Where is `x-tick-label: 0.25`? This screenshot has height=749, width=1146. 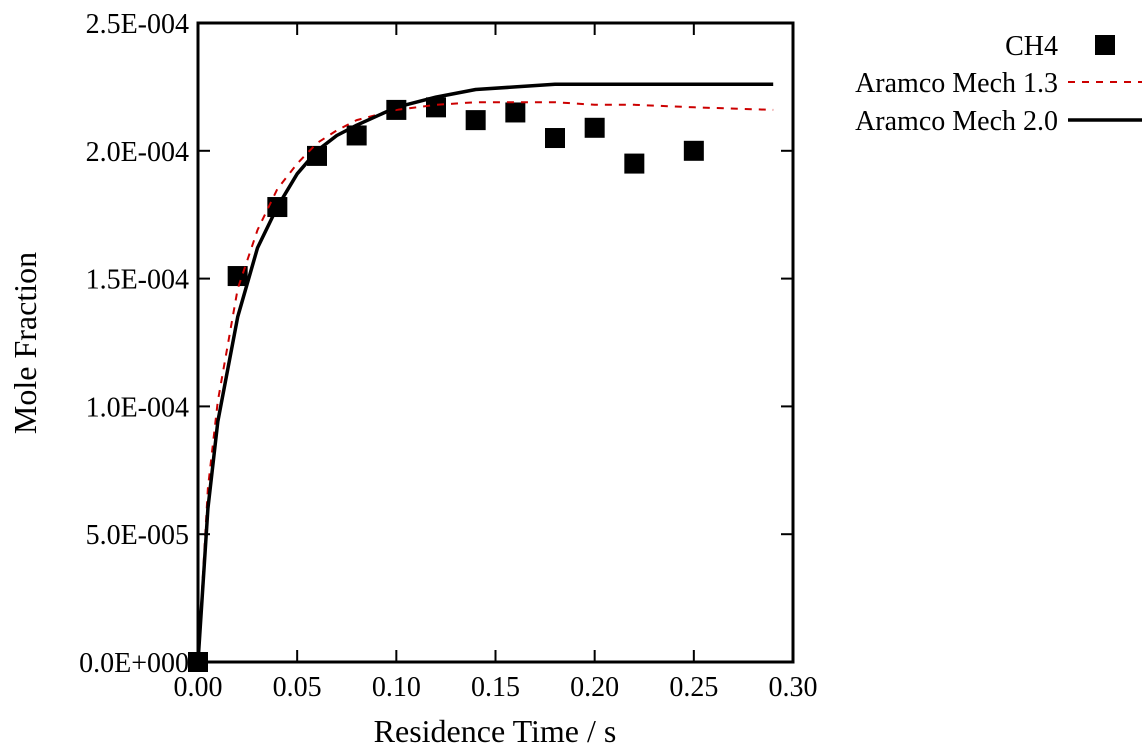 x-tick-label: 0.25 is located at coordinates (693, 687).